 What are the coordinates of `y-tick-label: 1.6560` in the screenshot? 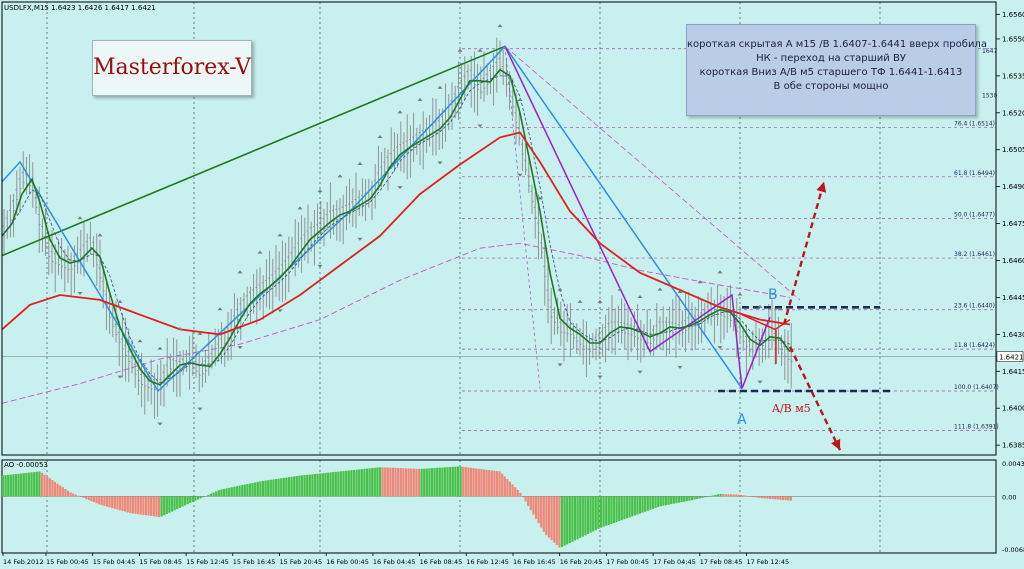 It's located at (1013, 15).